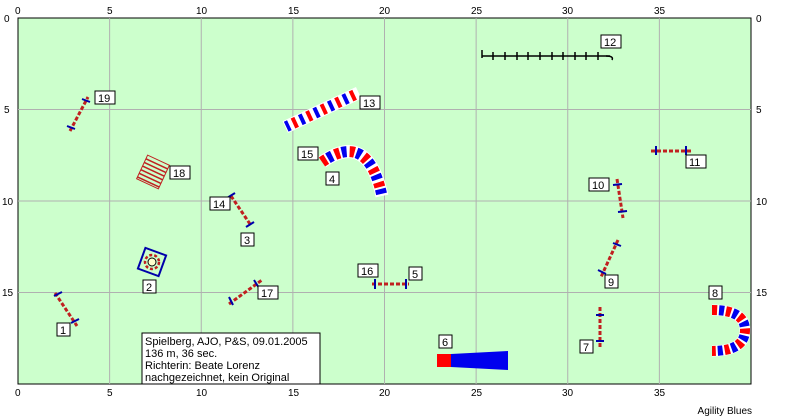 The width and height of the screenshot is (800, 419). Describe the element at coordinates (472, 360) in the screenshot. I see `obstacle-6-chute` at that location.